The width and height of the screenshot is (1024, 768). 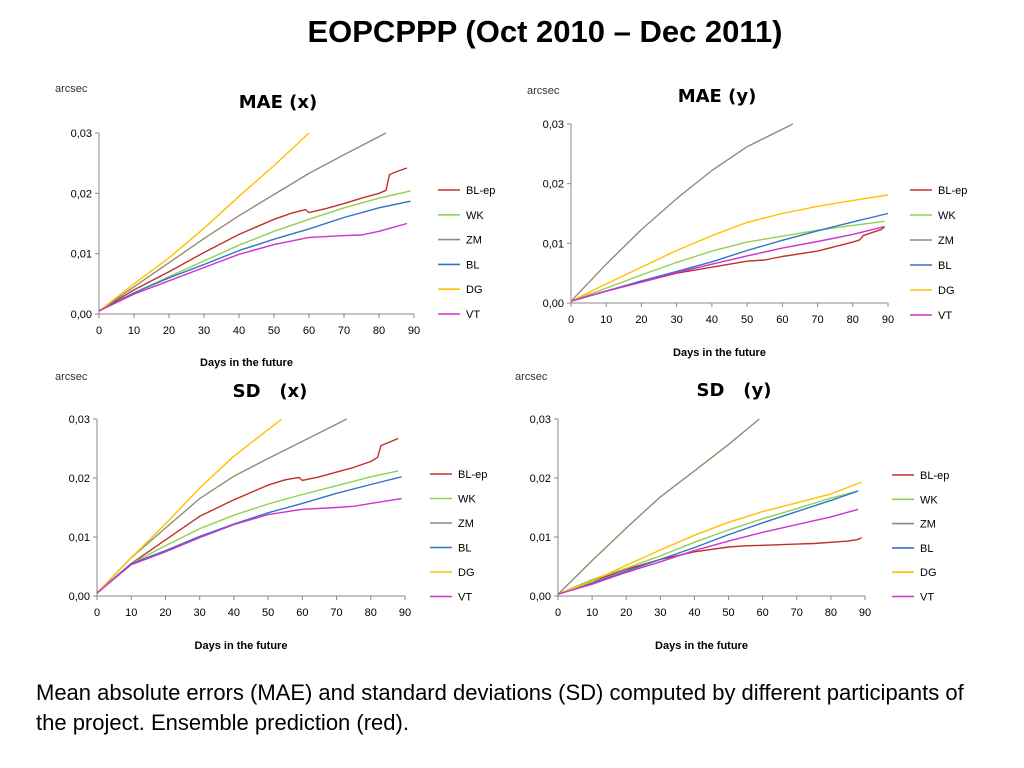 What do you see at coordinates (270, 391) in the screenshot?
I see `chart-title: SD (x)` at bounding box center [270, 391].